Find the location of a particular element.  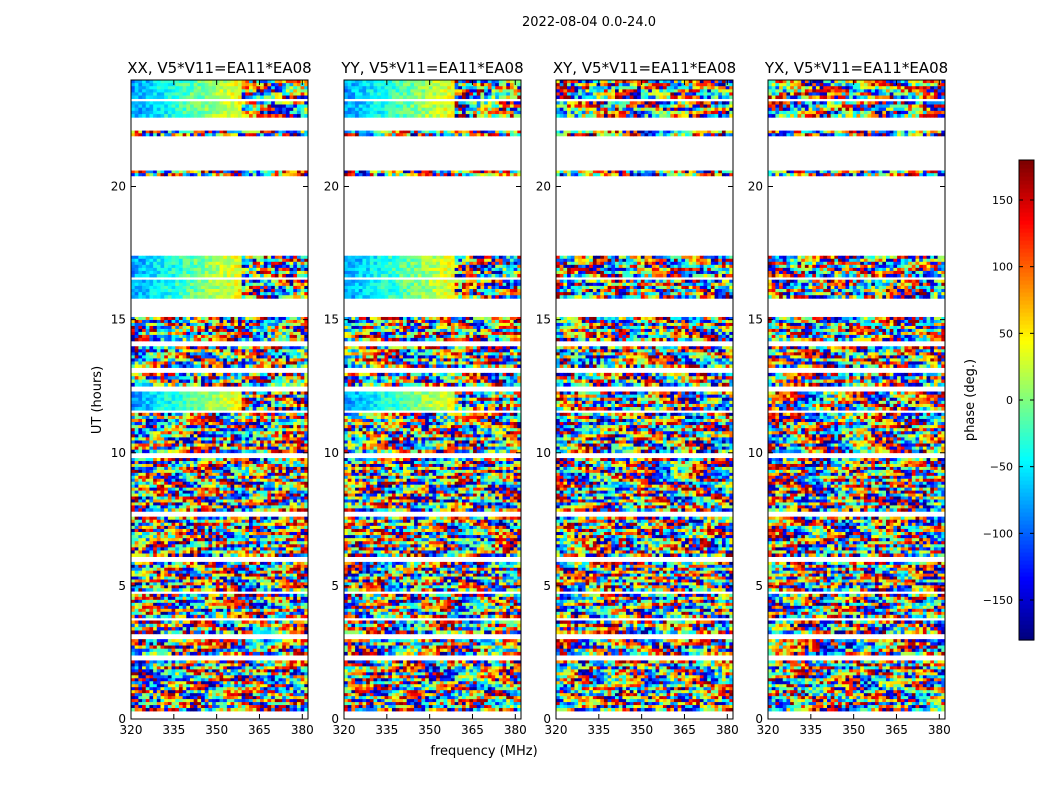

panel-title: XX, V5*V11=EA11*EA08 is located at coordinates (219, 68).